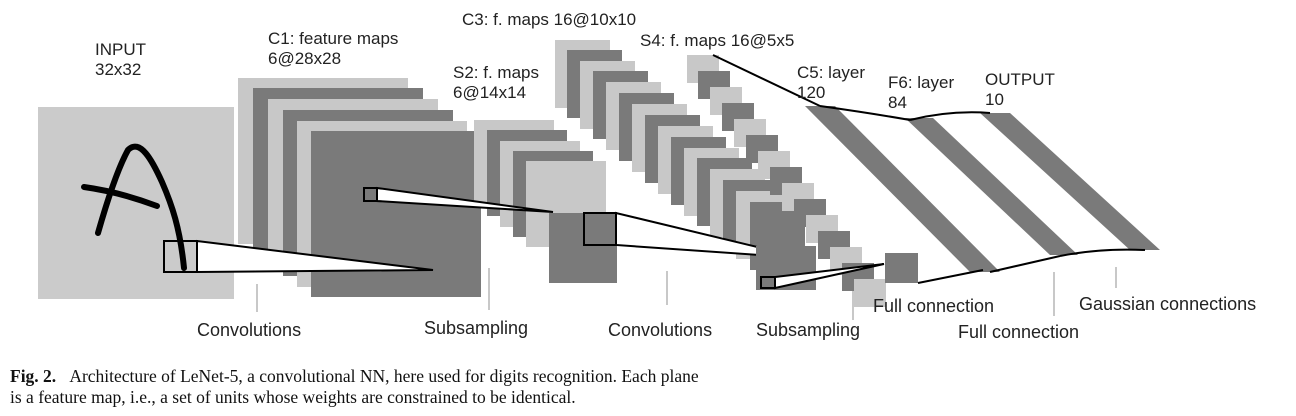  What do you see at coordinates (933, 306) in the screenshot?
I see `full1-label: Full connection` at bounding box center [933, 306].